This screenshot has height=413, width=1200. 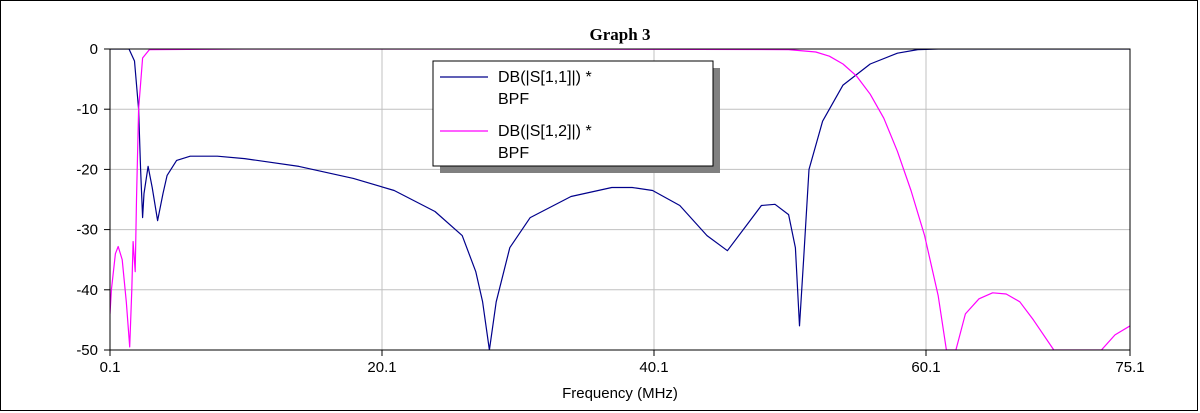 What do you see at coordinates (87, 290) in the screenshot?
I see `y-tick-label: -40` at bounding box center [87, 290].